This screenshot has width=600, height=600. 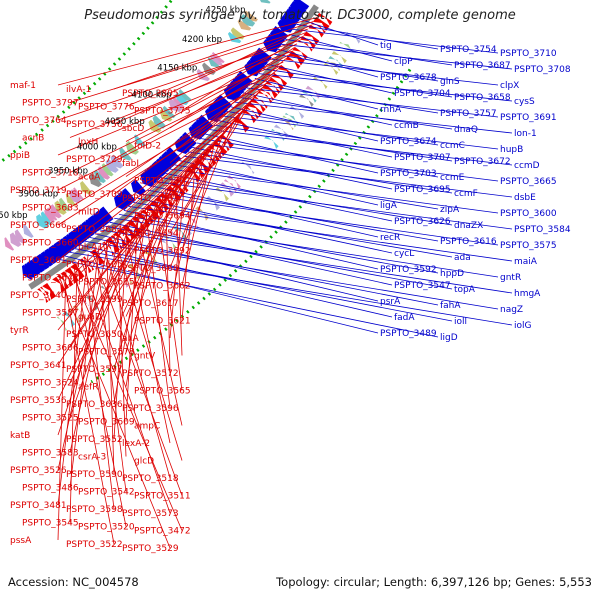 I want to click on scale-tick-label: 4100 kbp, so click(x=152, y=96).